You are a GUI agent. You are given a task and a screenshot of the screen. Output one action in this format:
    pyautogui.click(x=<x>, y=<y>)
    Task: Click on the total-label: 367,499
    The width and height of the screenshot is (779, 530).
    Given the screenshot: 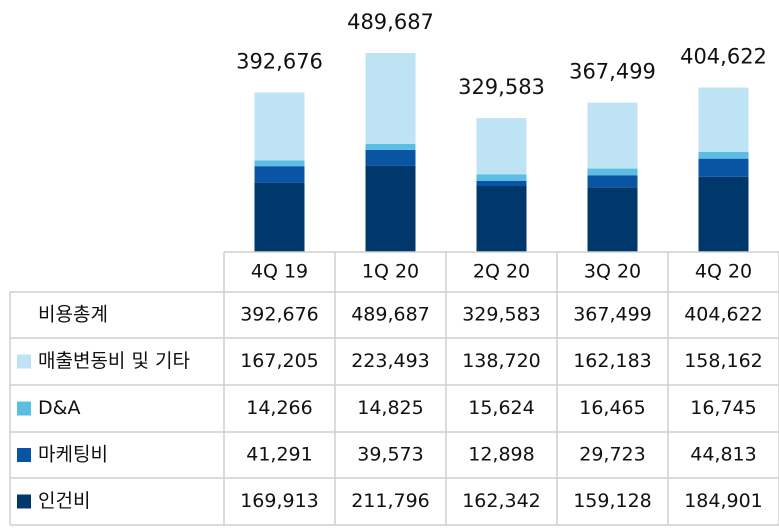 What is the action you would take?
    pyautogui.click(x=612, y=72)
    